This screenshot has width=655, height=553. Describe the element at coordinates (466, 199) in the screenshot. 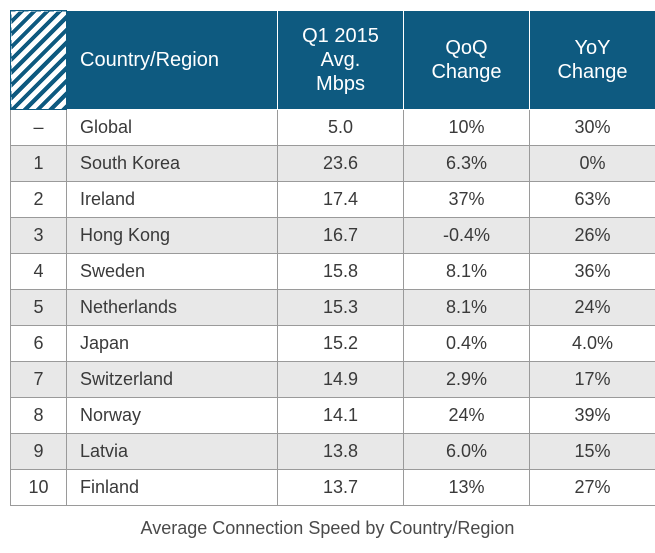

I see `qoq-cell: 37%` at that location.